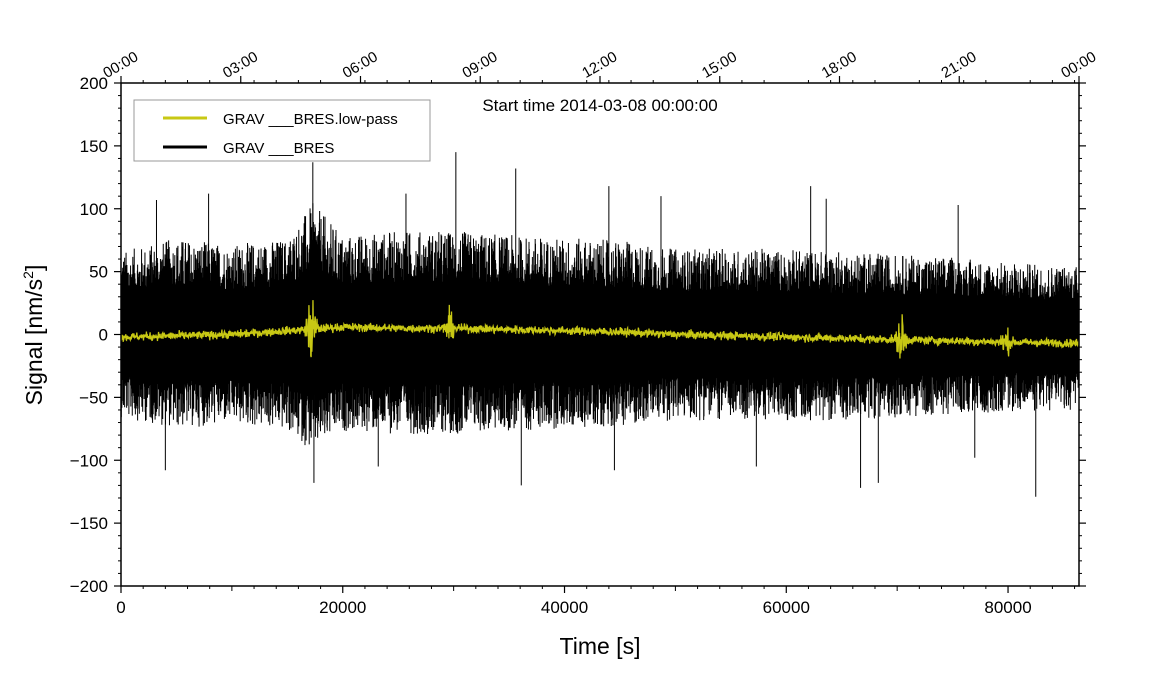 Image resolution: width=1151 pixels, height=700 pixels. Describe the element at coordinates (98, 272) in the screenshot. I see `y-tick-label: 50` at that location.